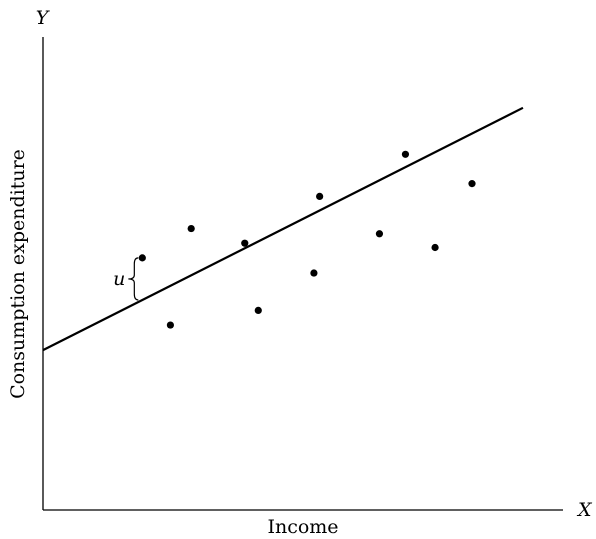 The image size is (596, 539). I want to click on residual-label: u, so click(119, 279).